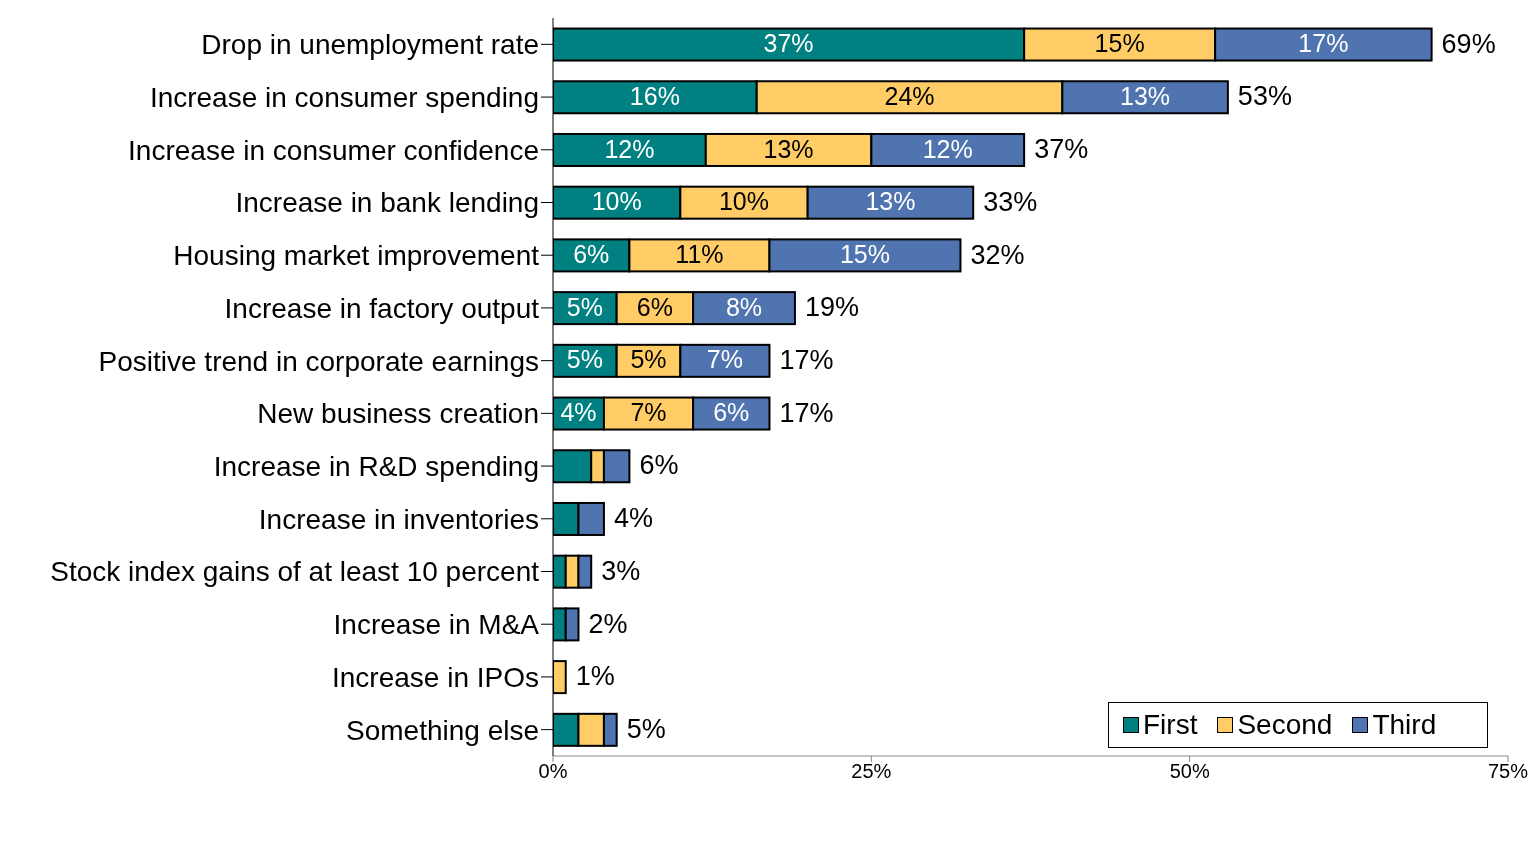  Describe the element at coordinates (295, 572) in the screenshot. I see `y-tick-label: Stock index gains of at least 10 percent` at that location.